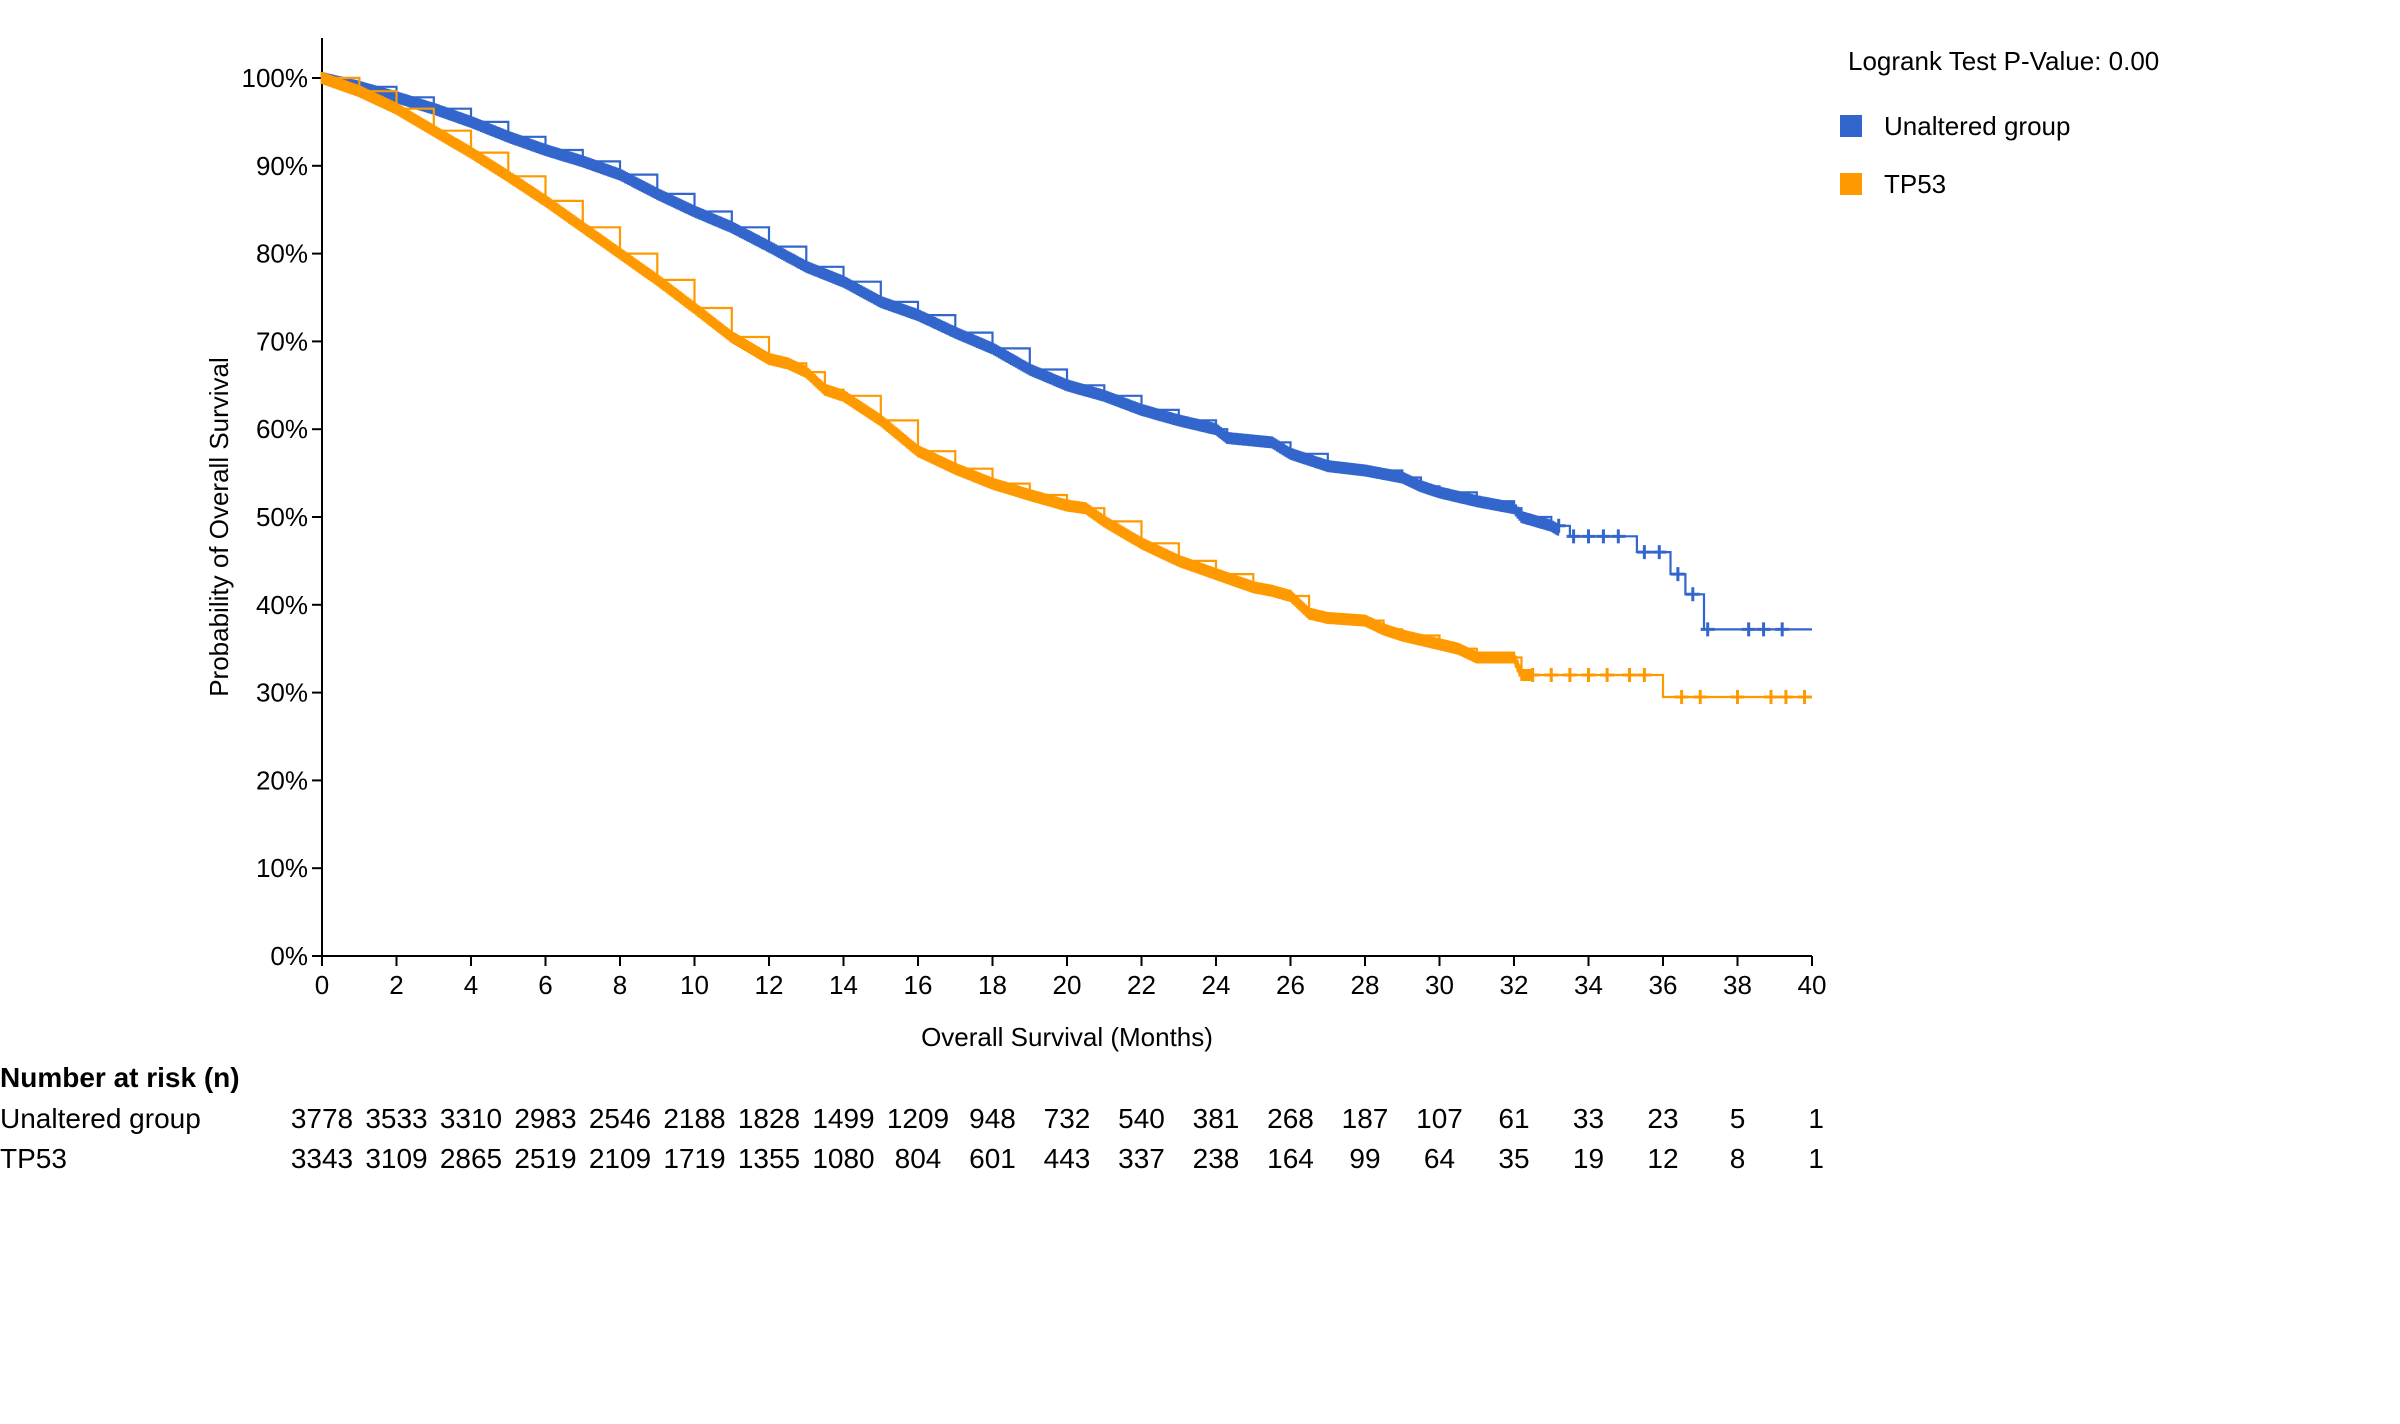 This screenshot has width=2400, height=1424. What do you see at coordinates (282, 254) in the screenshot?
I see `y-tick-label: 80%` at bounding box center [282, 254].